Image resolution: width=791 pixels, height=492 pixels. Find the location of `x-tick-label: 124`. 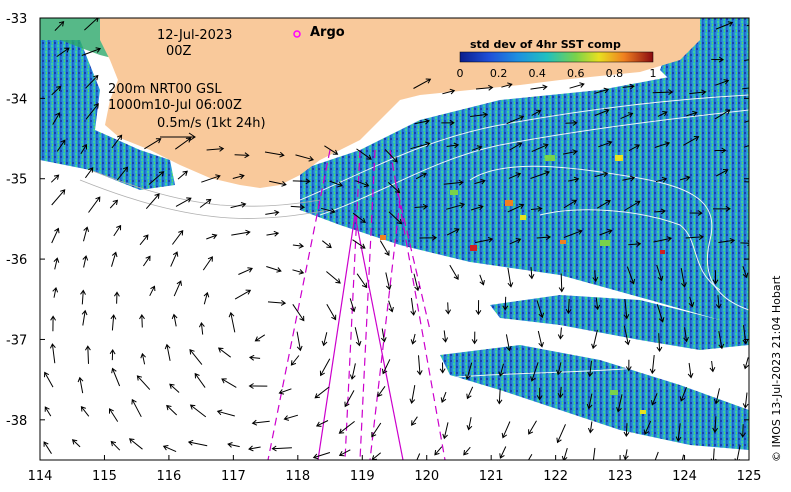

x-tick-label: 124 is located at coordinates (684, 476).